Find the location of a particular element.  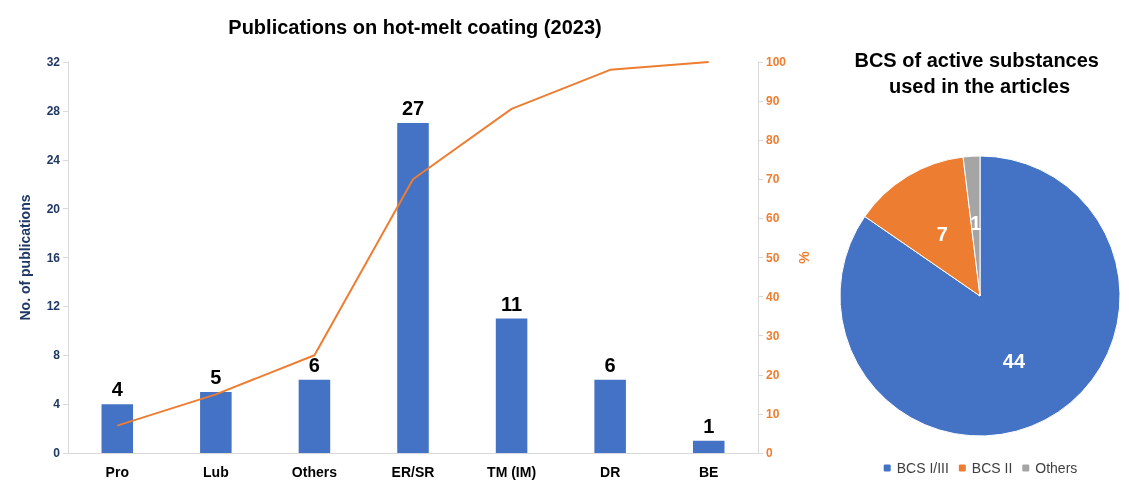

x-tick-label: ER/SR is located at coordinates (413, 472).